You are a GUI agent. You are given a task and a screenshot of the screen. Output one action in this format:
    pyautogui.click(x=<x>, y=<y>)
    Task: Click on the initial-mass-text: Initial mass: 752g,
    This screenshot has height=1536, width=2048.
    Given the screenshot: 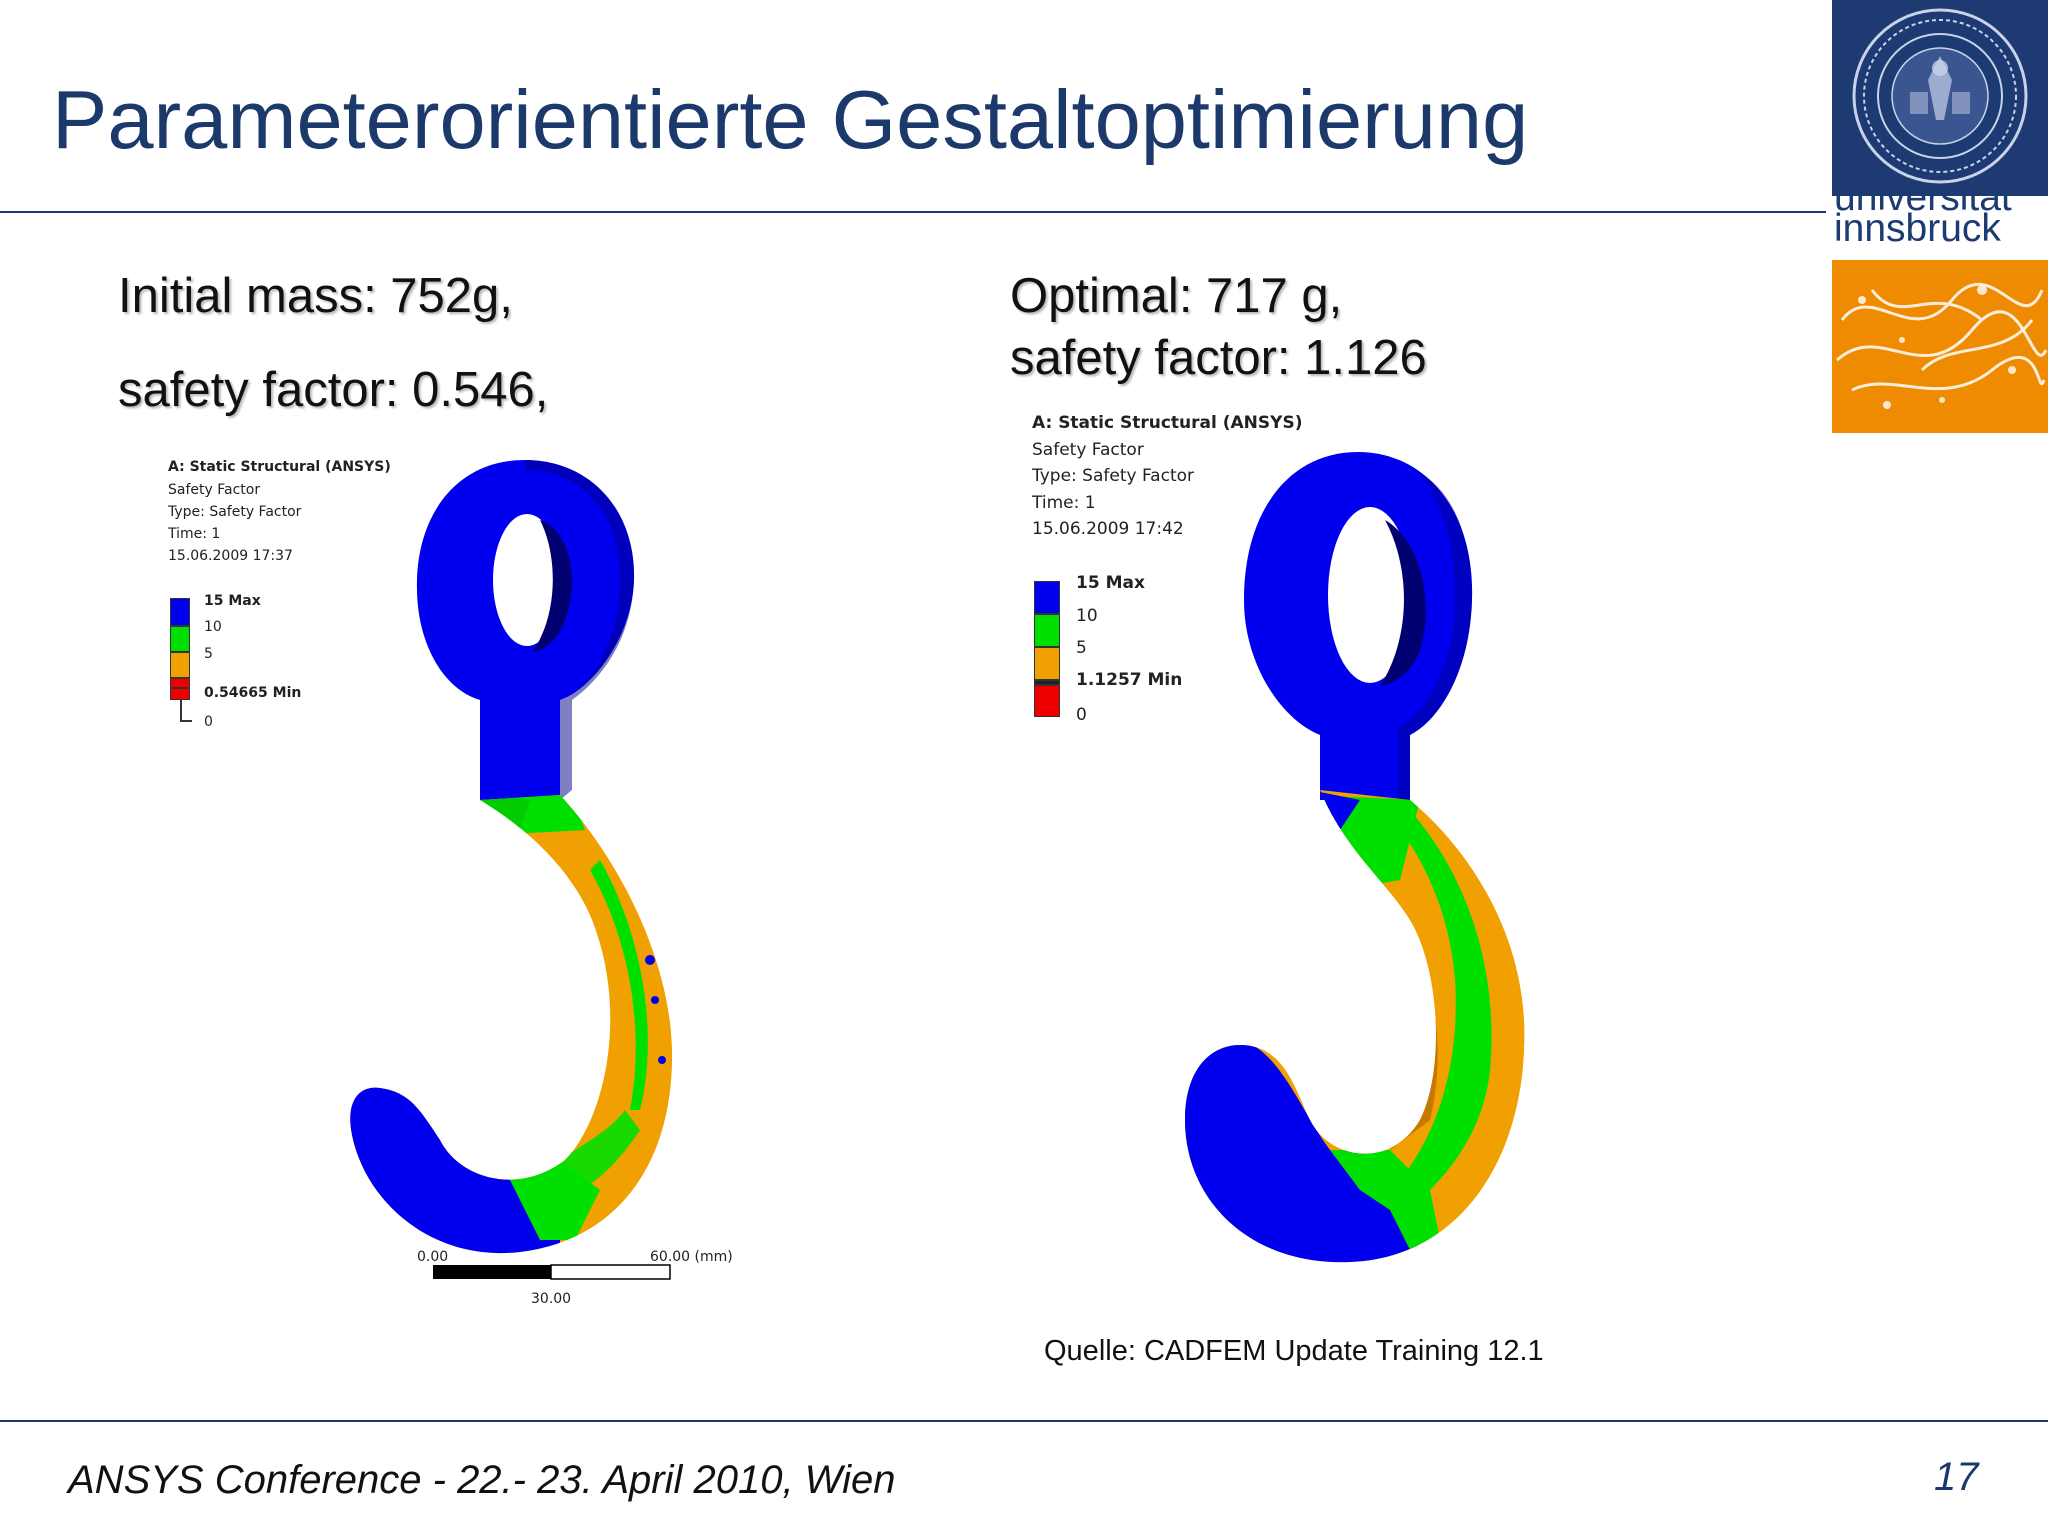 What is the action you would take?
    pyautogui.click(x=315, y=296)
    